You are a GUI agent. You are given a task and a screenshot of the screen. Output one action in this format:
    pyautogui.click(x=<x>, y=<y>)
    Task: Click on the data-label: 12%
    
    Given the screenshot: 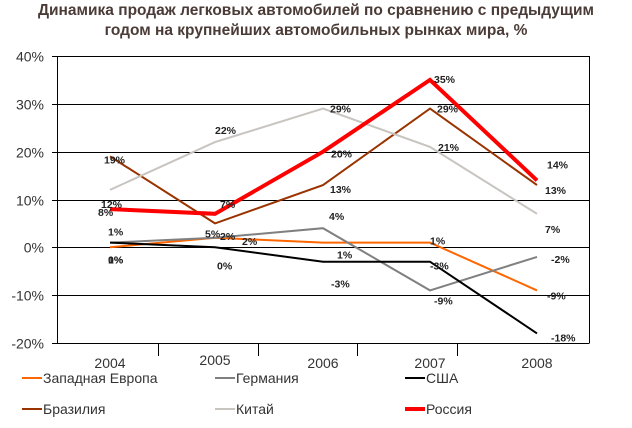 What is the action you would take?
    pyautogui.click(x=112, y=205)
    